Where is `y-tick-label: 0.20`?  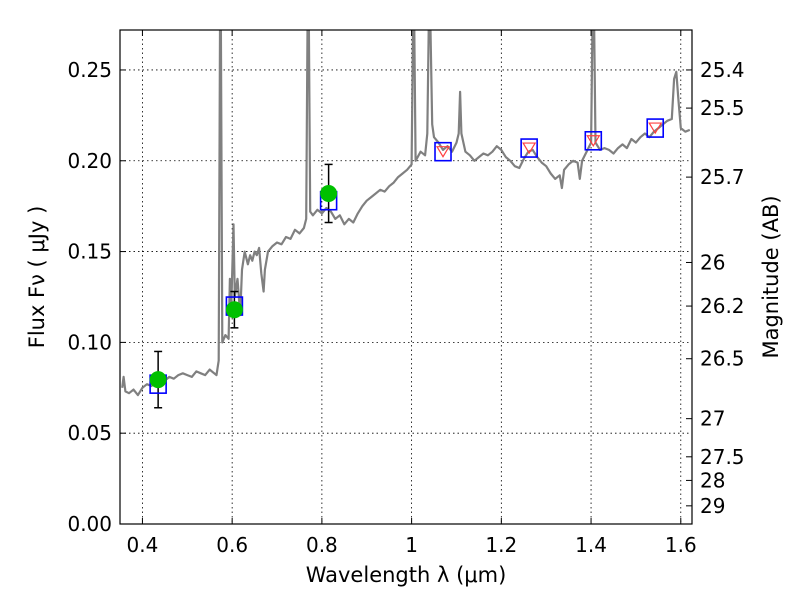 y-tick-label: 0.20 is located at coordinates (89, 161).